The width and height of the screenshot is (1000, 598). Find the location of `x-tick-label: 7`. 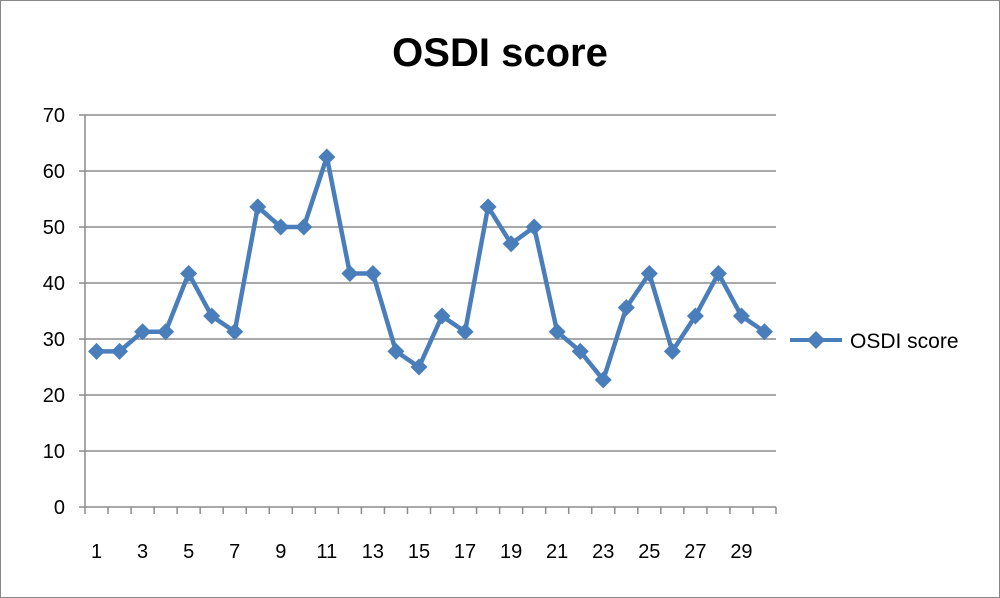

x-tick-label: 7 is located at coordinates (234, 552).